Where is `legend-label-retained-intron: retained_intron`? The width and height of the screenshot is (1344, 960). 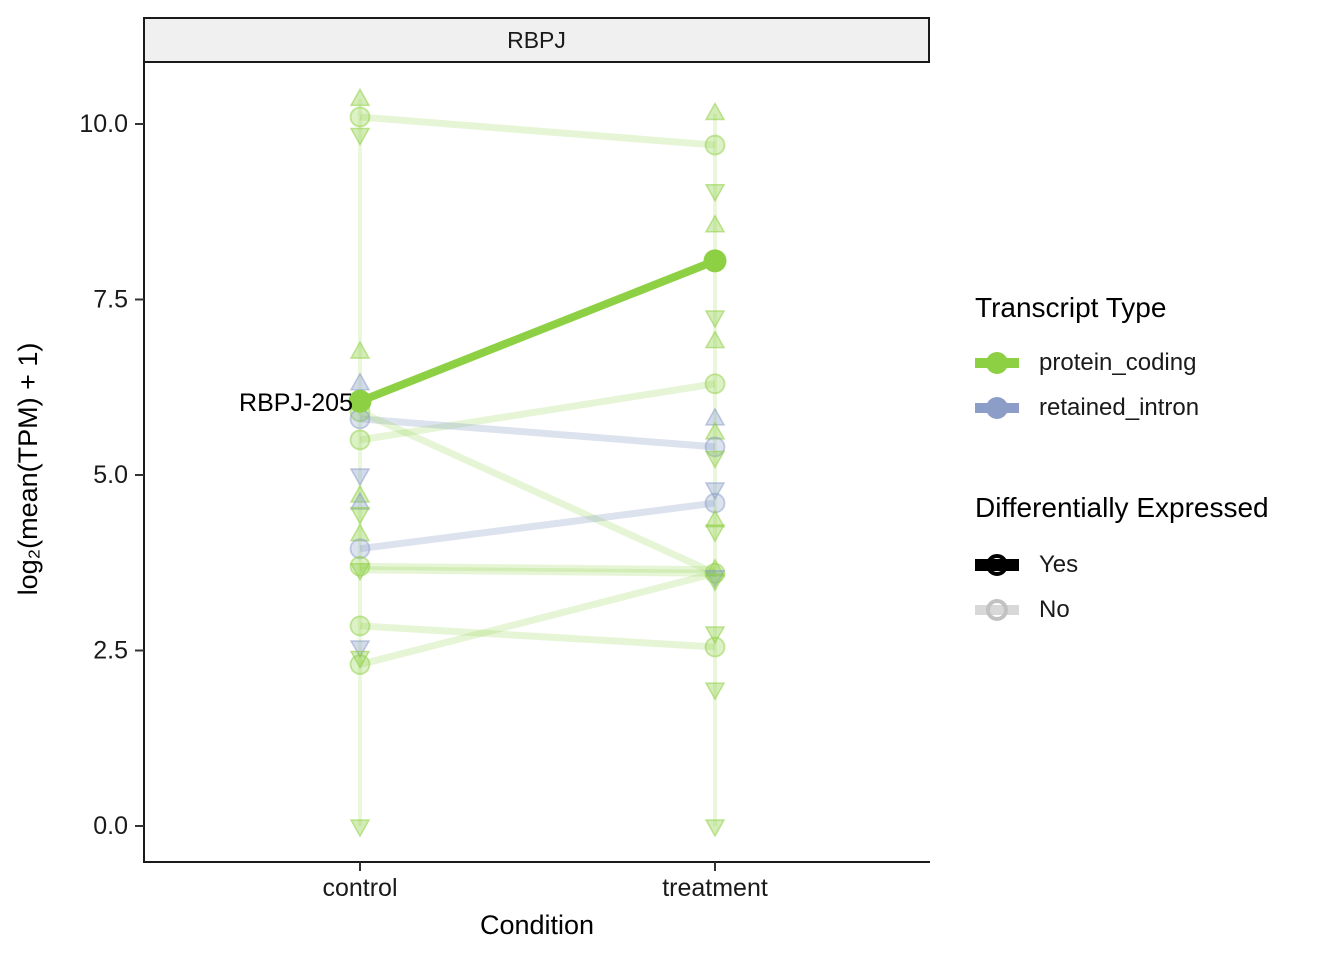 legend-label-retained-intron: retained_intron is located at coordinates (1119, 407).